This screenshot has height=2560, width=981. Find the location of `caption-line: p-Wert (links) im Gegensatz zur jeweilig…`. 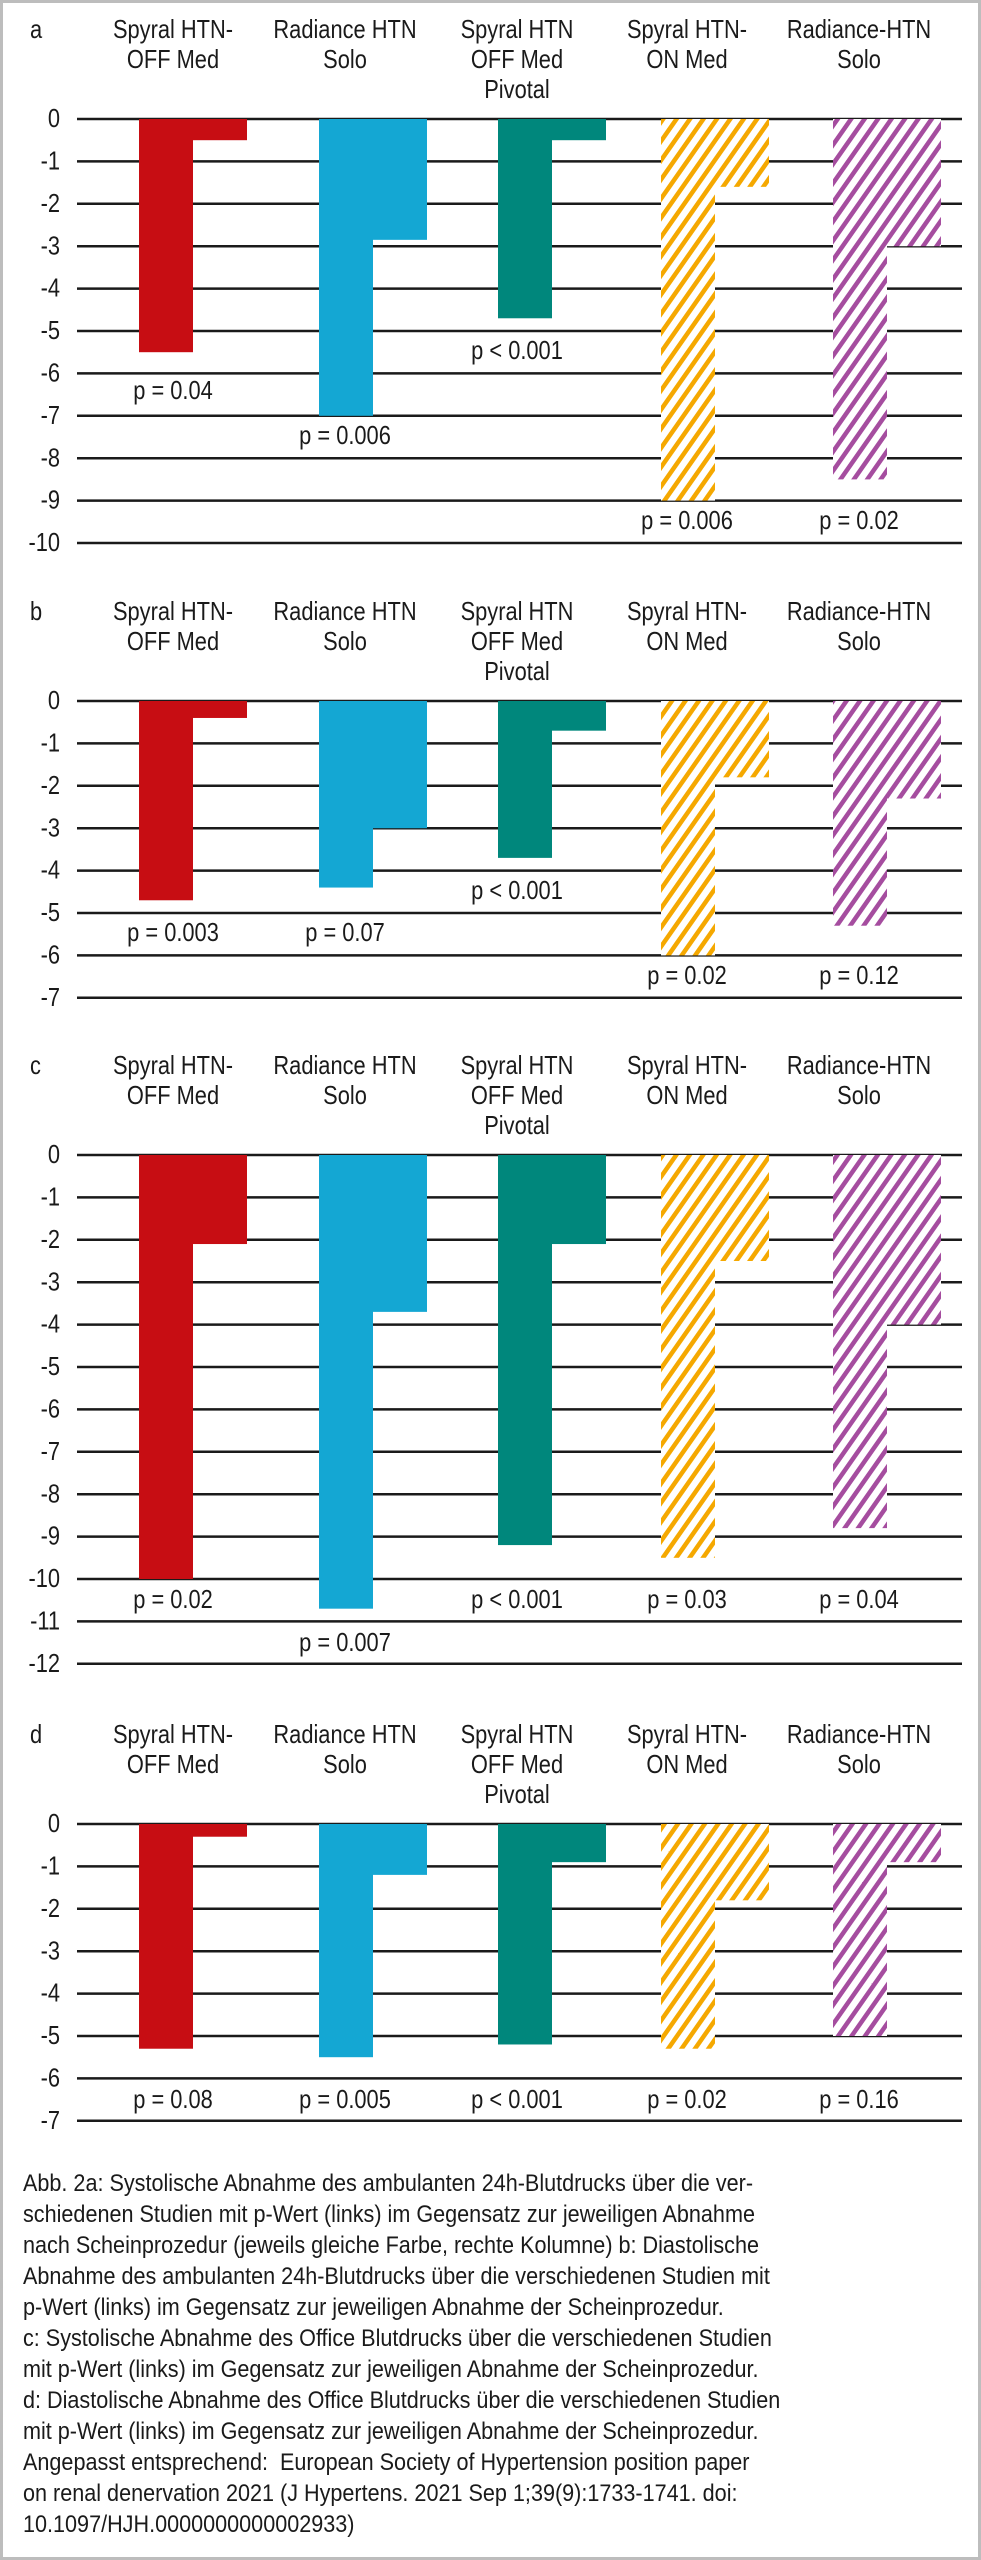

caption-line: p-Wert (links) im Gegensatz zur jeweilig… is located at coordinates (373, 2307).